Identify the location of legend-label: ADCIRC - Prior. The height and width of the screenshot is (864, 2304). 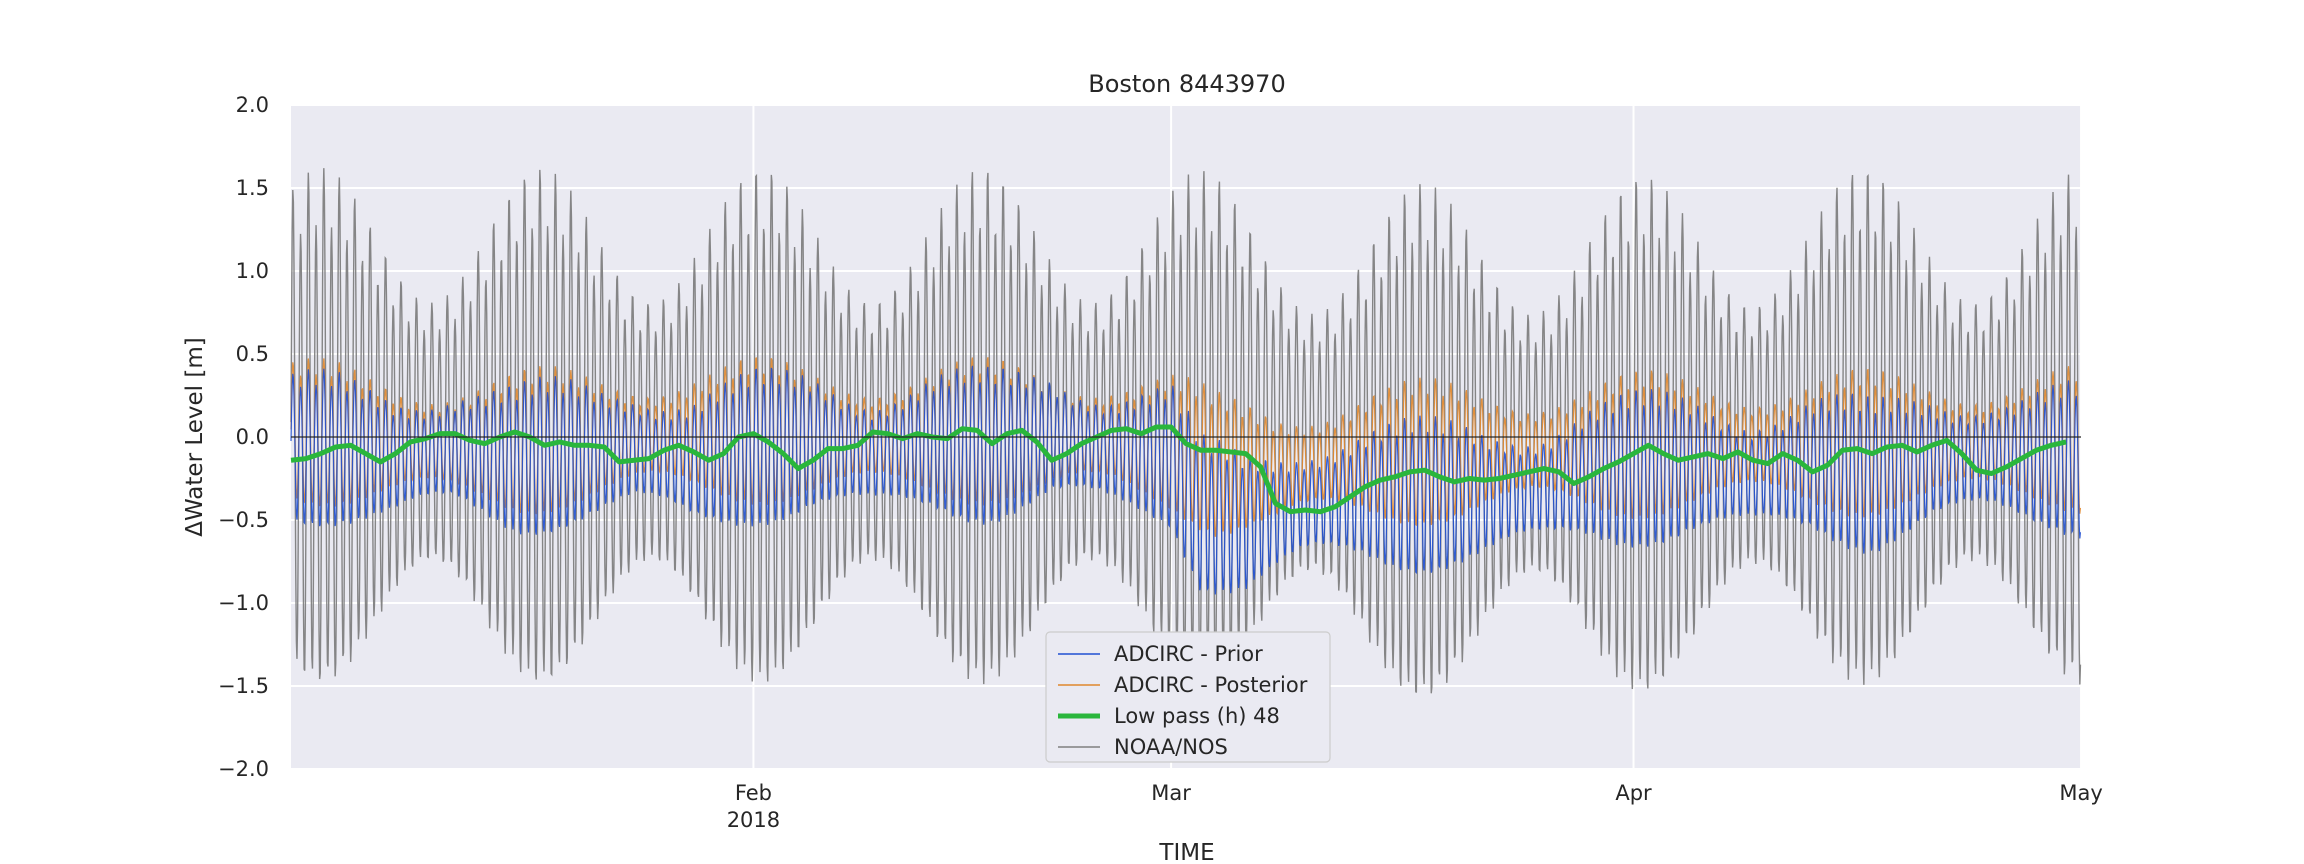
(1188, 654).